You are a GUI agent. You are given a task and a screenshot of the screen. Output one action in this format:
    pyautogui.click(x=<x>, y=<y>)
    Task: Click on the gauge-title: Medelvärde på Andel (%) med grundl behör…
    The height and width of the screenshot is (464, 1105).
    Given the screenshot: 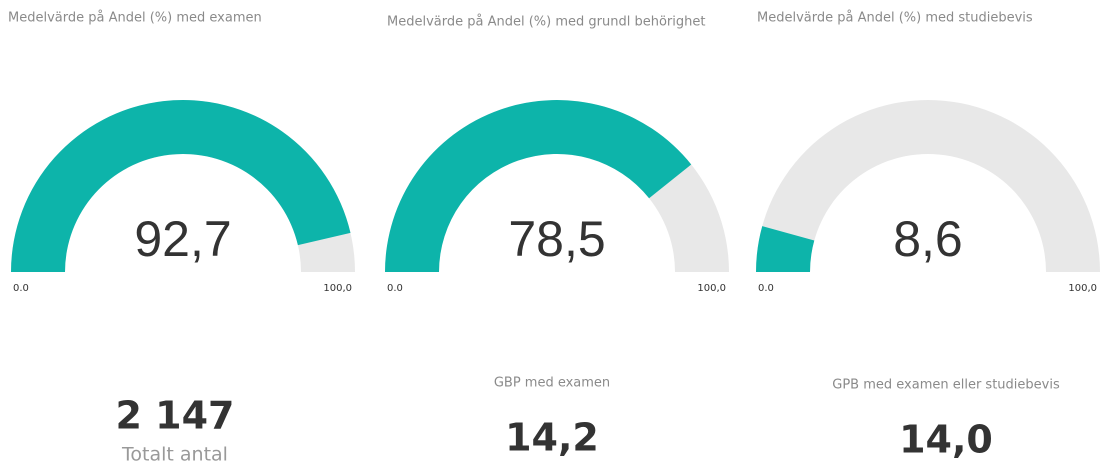 What is the action you would take?
    pyautogui.click(x=546, y=22)
    